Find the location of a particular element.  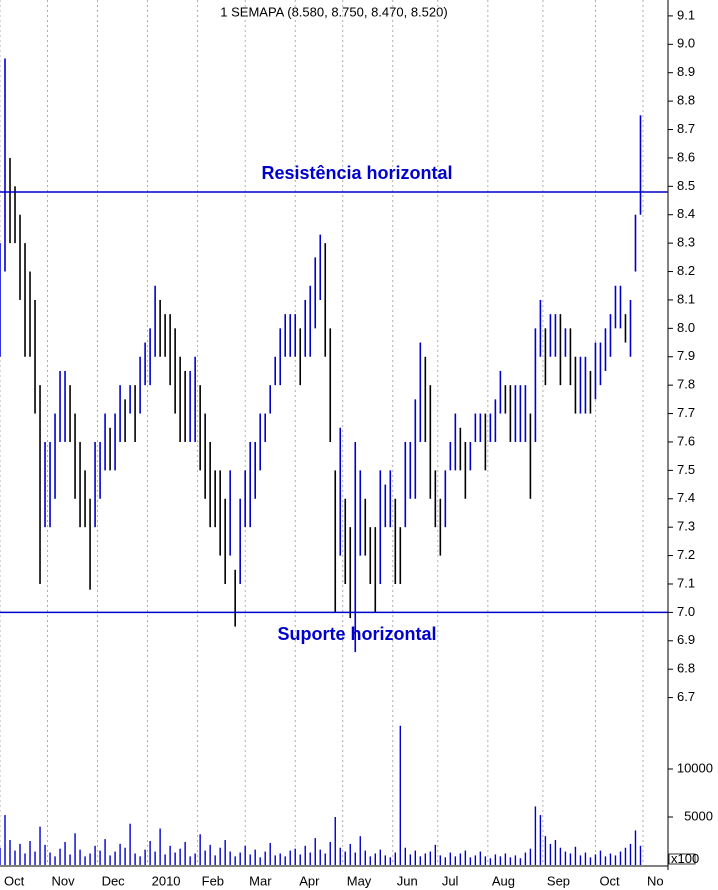

x-tick-label: Jul is located at coordinates (450, 880).